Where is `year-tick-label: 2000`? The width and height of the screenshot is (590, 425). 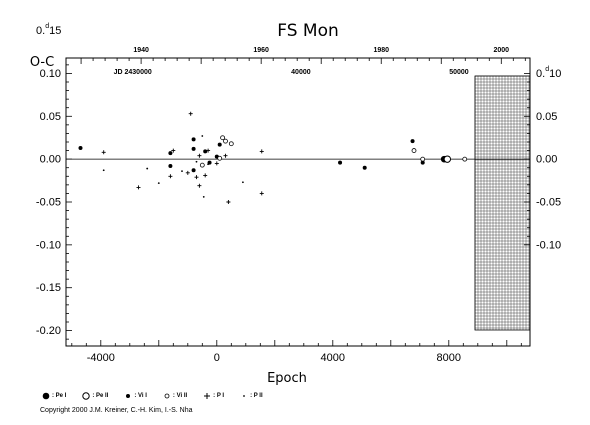 year-tick-label: 2000 is located at coordinates (502, 50).